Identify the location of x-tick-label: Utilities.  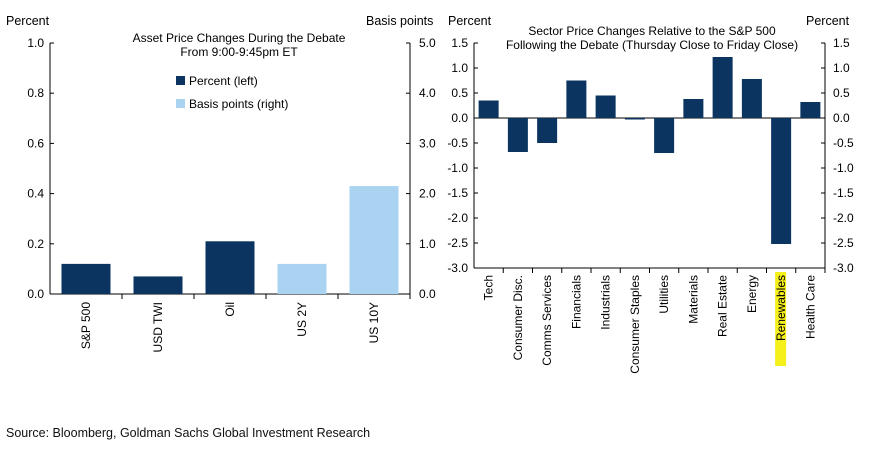
(664, 294).